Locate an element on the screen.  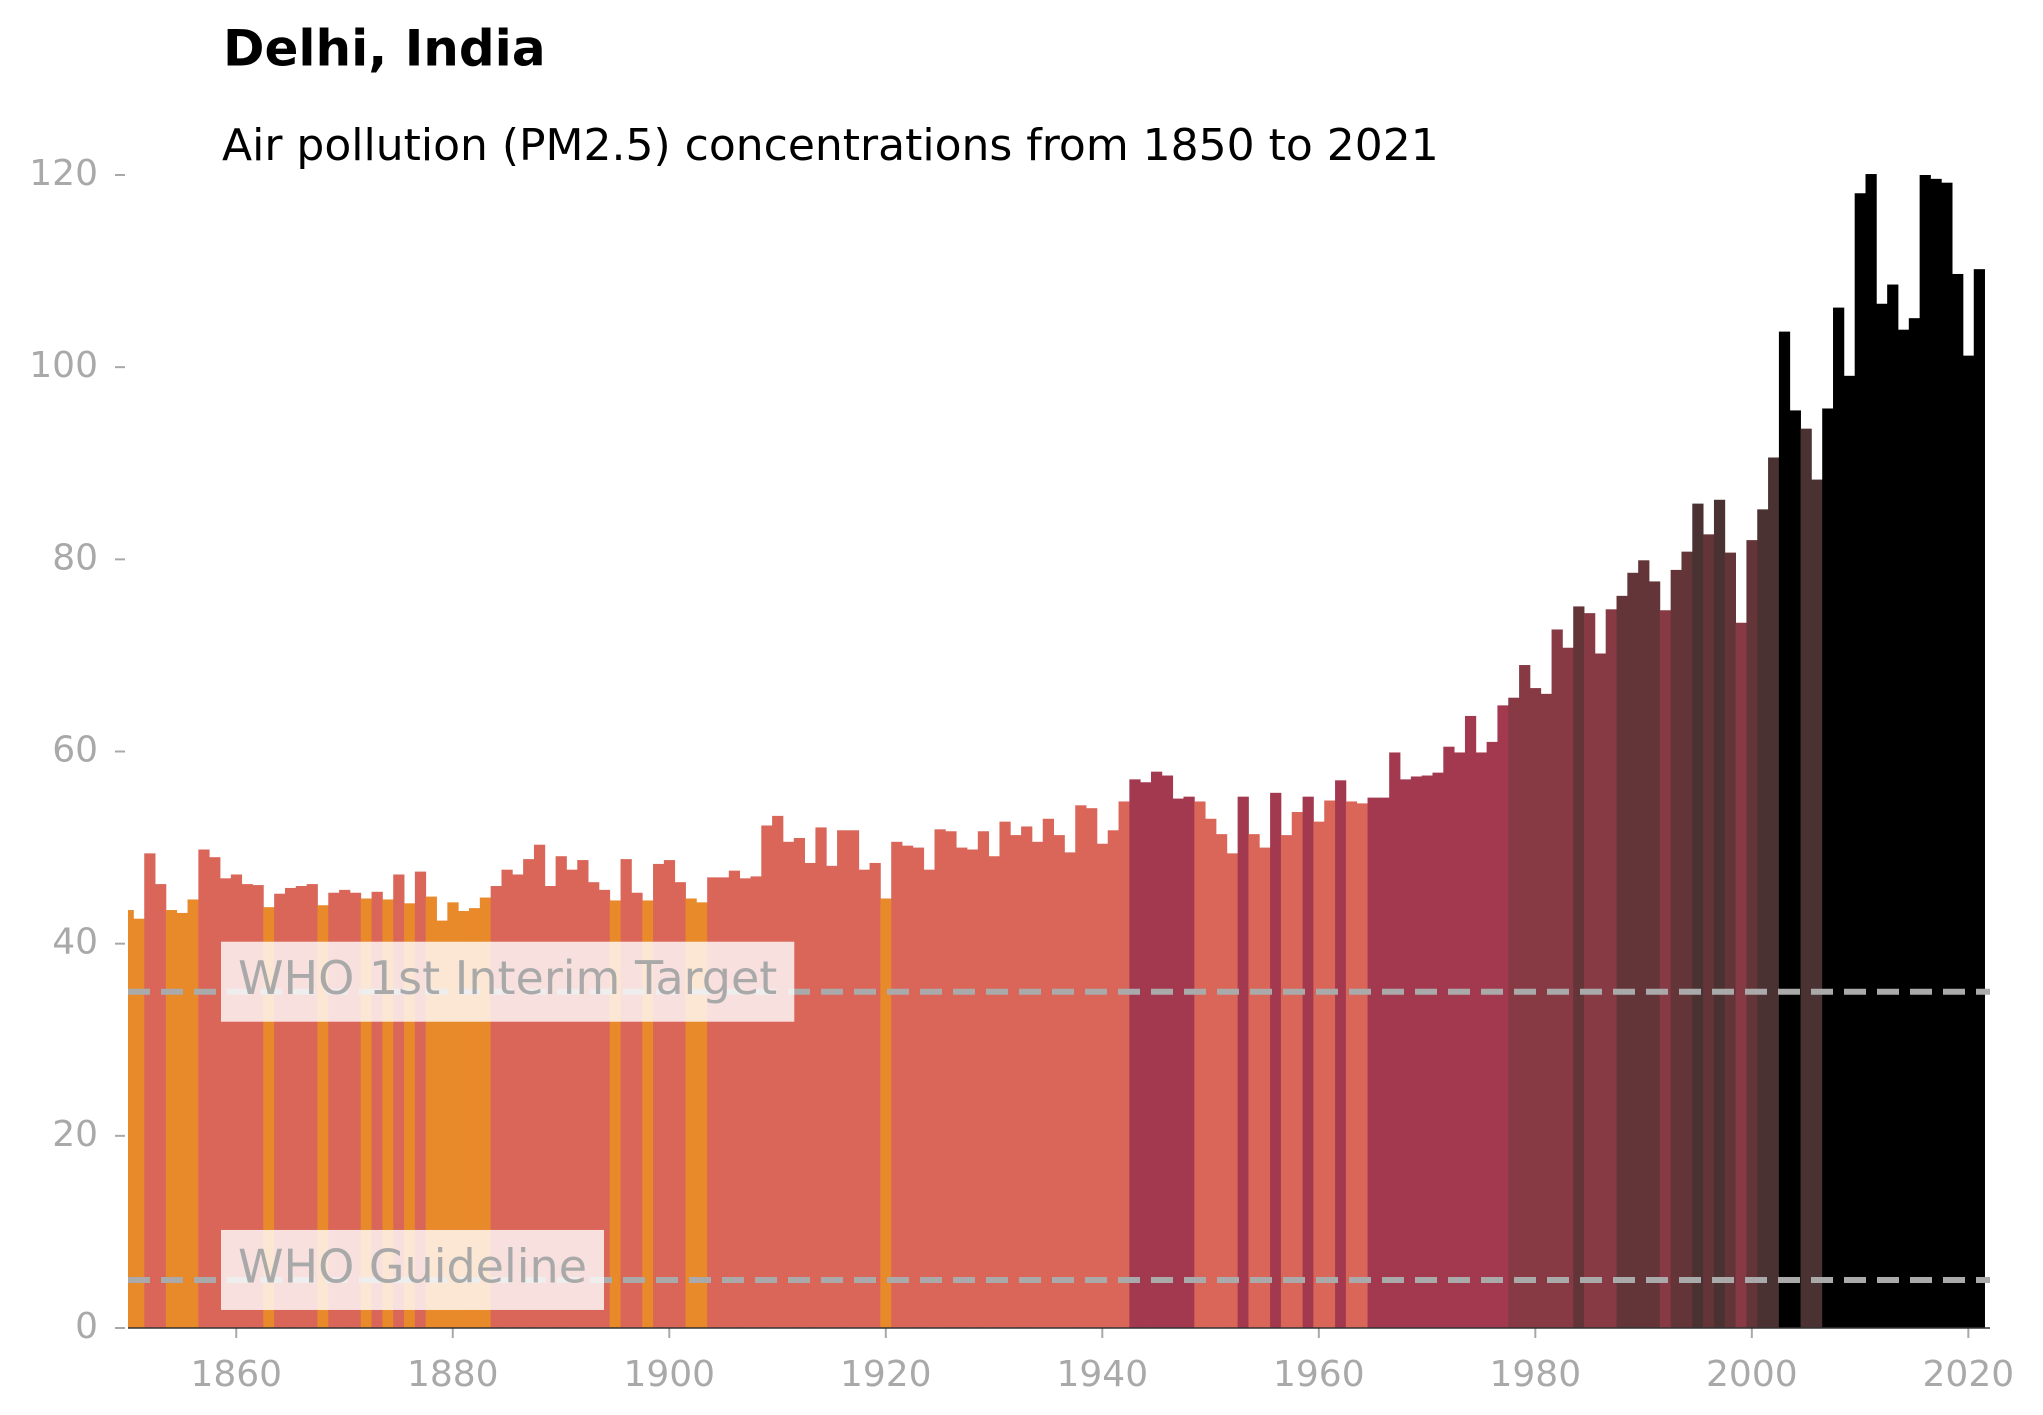
x-tick-label: 1960 is located at coordinates (1319, 1374).